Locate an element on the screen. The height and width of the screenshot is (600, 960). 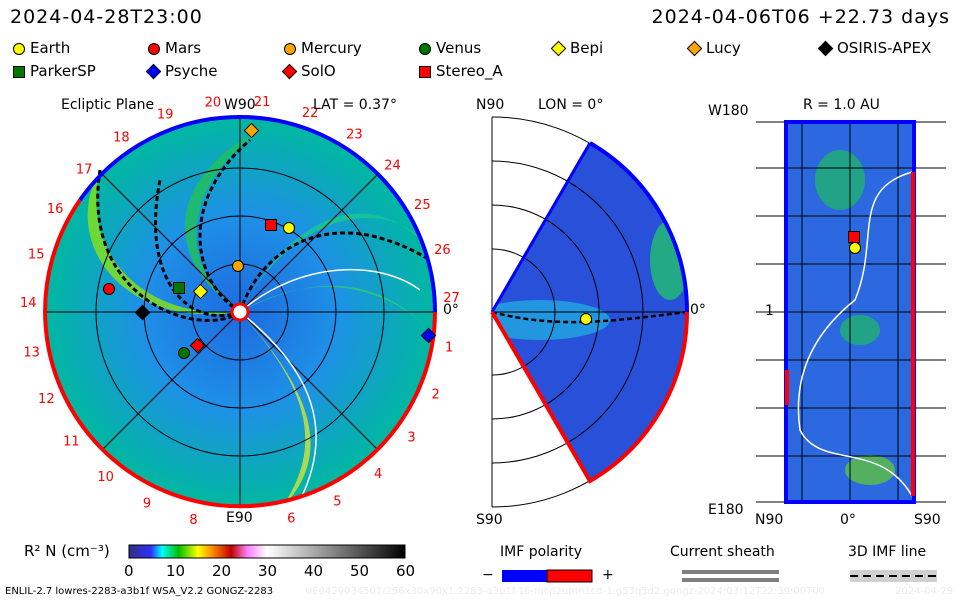
ecliptic-title: Ecliptic Plane is located at coordinates (108, 105).